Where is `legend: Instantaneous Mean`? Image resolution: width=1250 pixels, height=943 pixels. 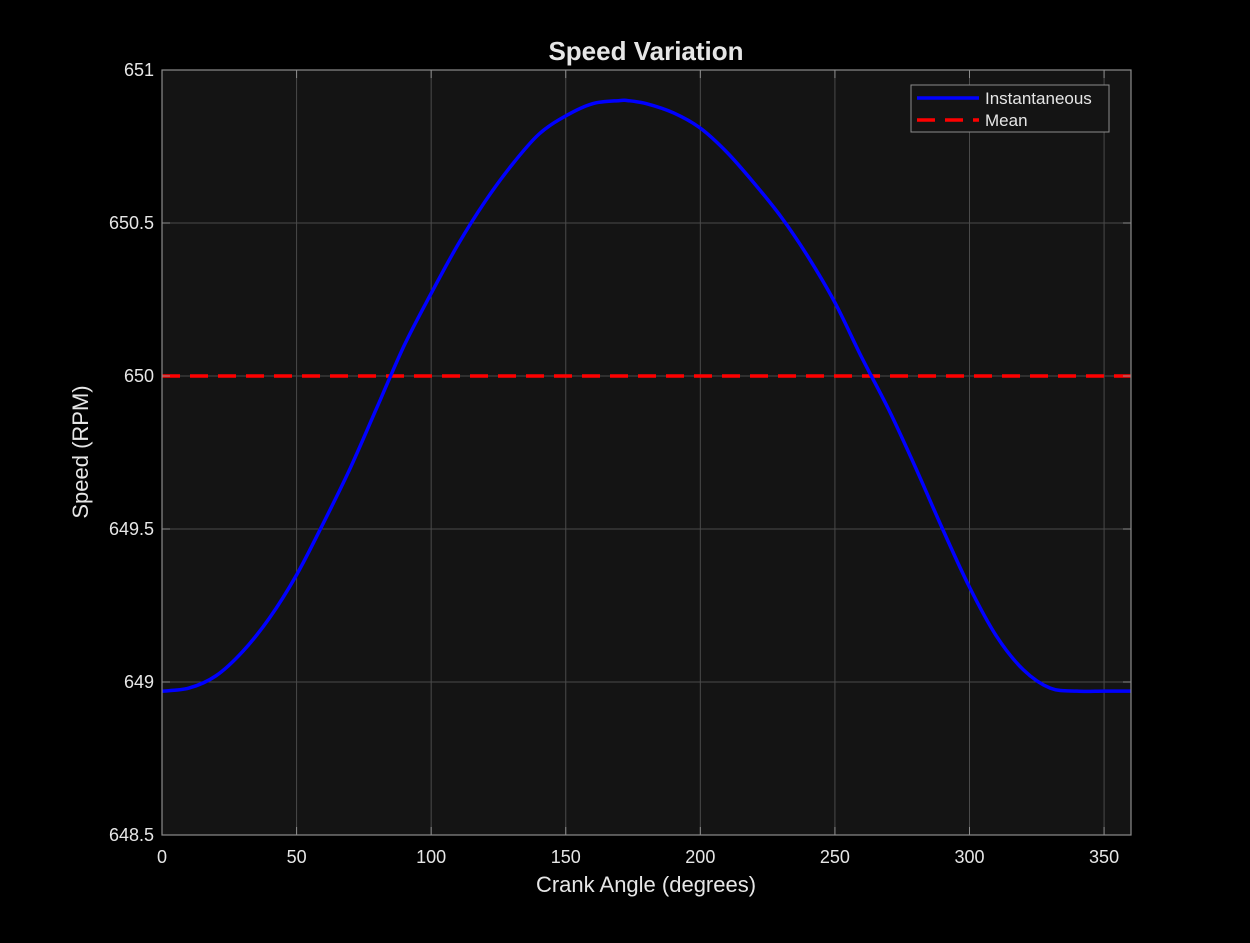 legend: Instantaneous Mean is located at coordinates (1010, 108).